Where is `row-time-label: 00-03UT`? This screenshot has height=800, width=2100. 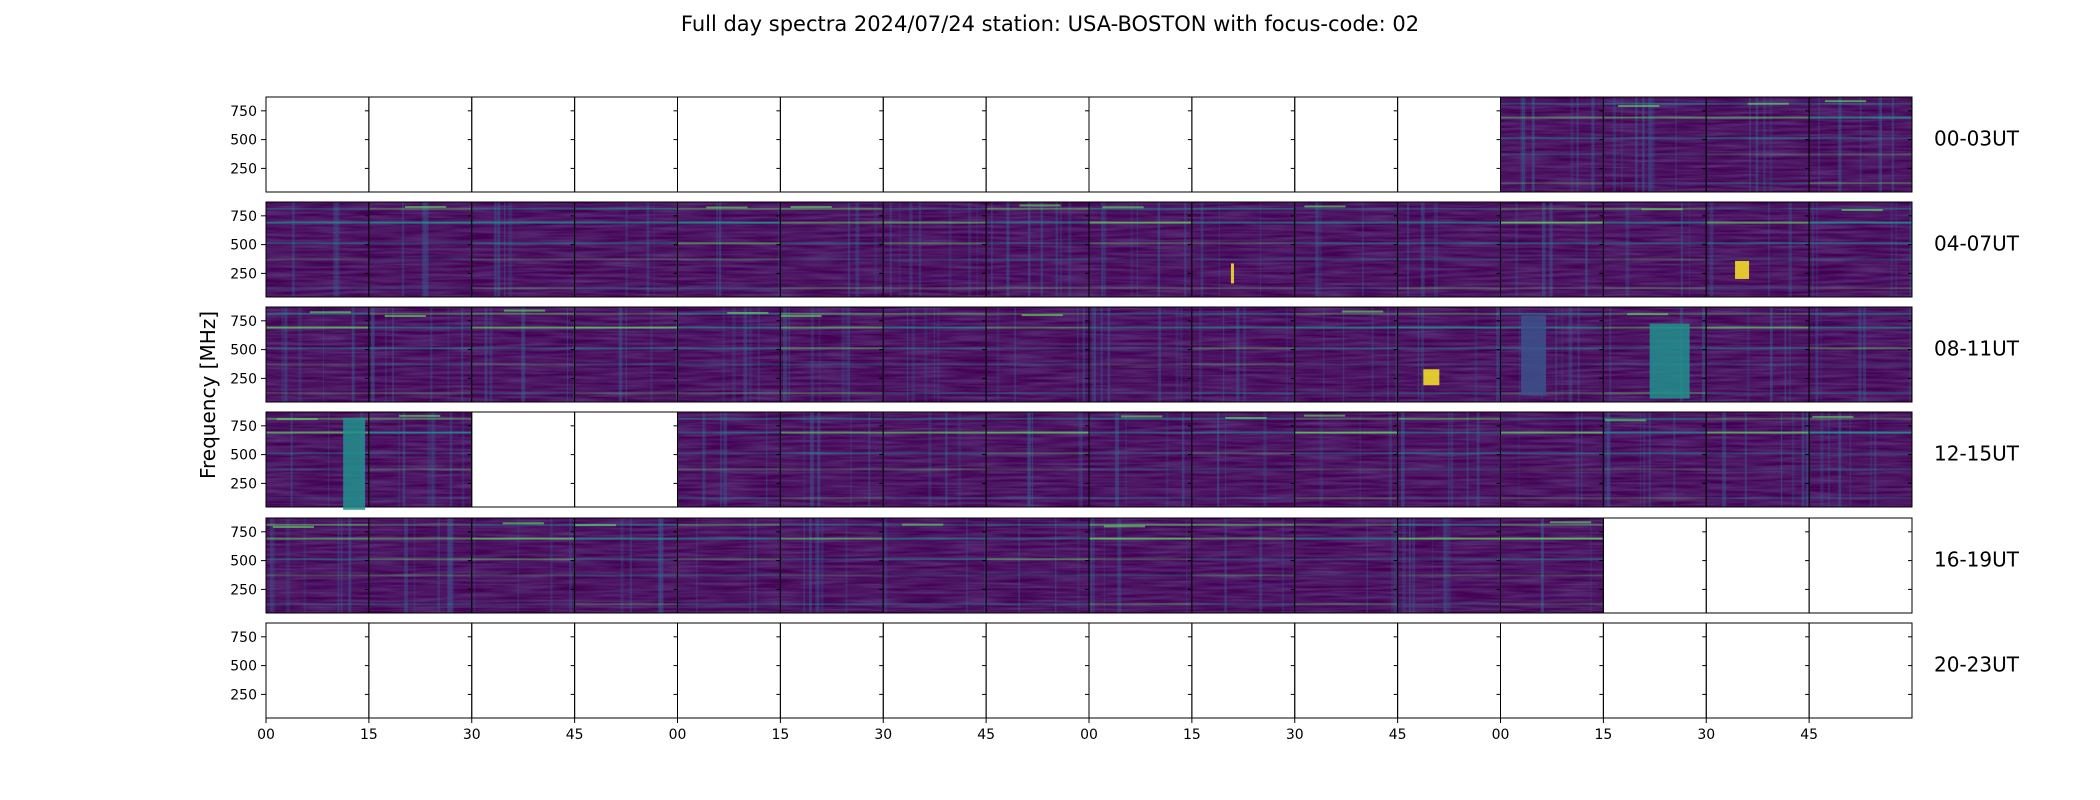
row-time-label: 00-03UT is located at coordinates (1977, 139).